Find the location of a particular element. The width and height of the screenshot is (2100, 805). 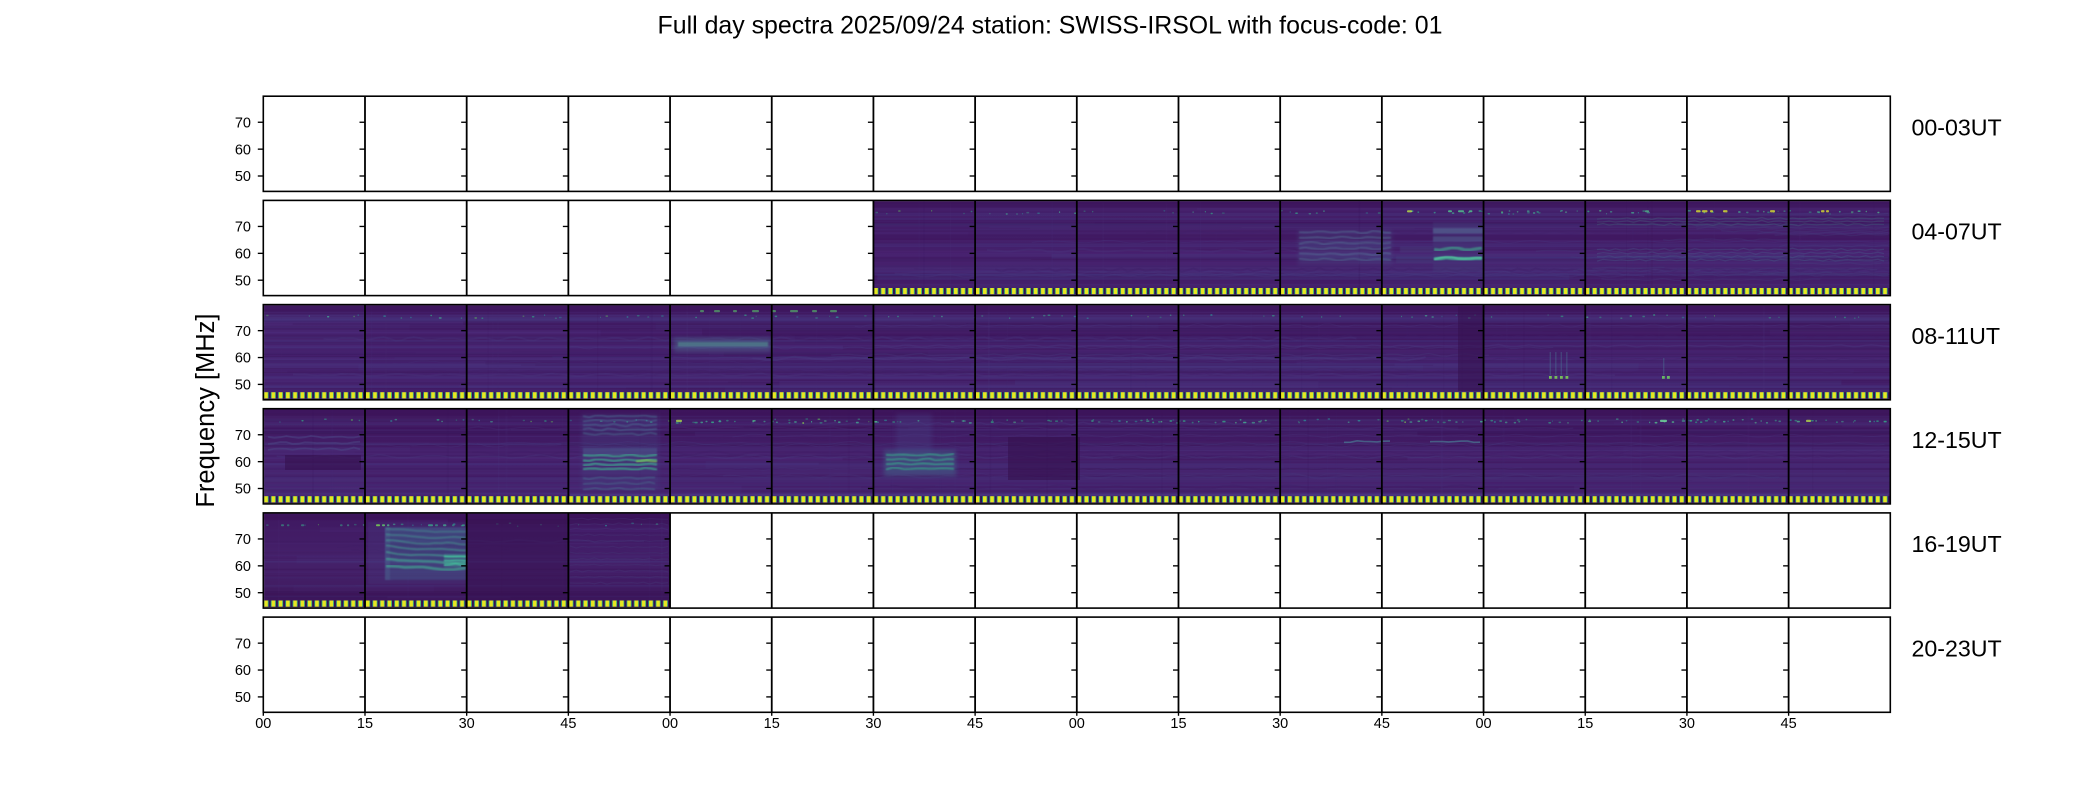

svg-text: Frequency [MHz] is located at coordinates (206, 411).